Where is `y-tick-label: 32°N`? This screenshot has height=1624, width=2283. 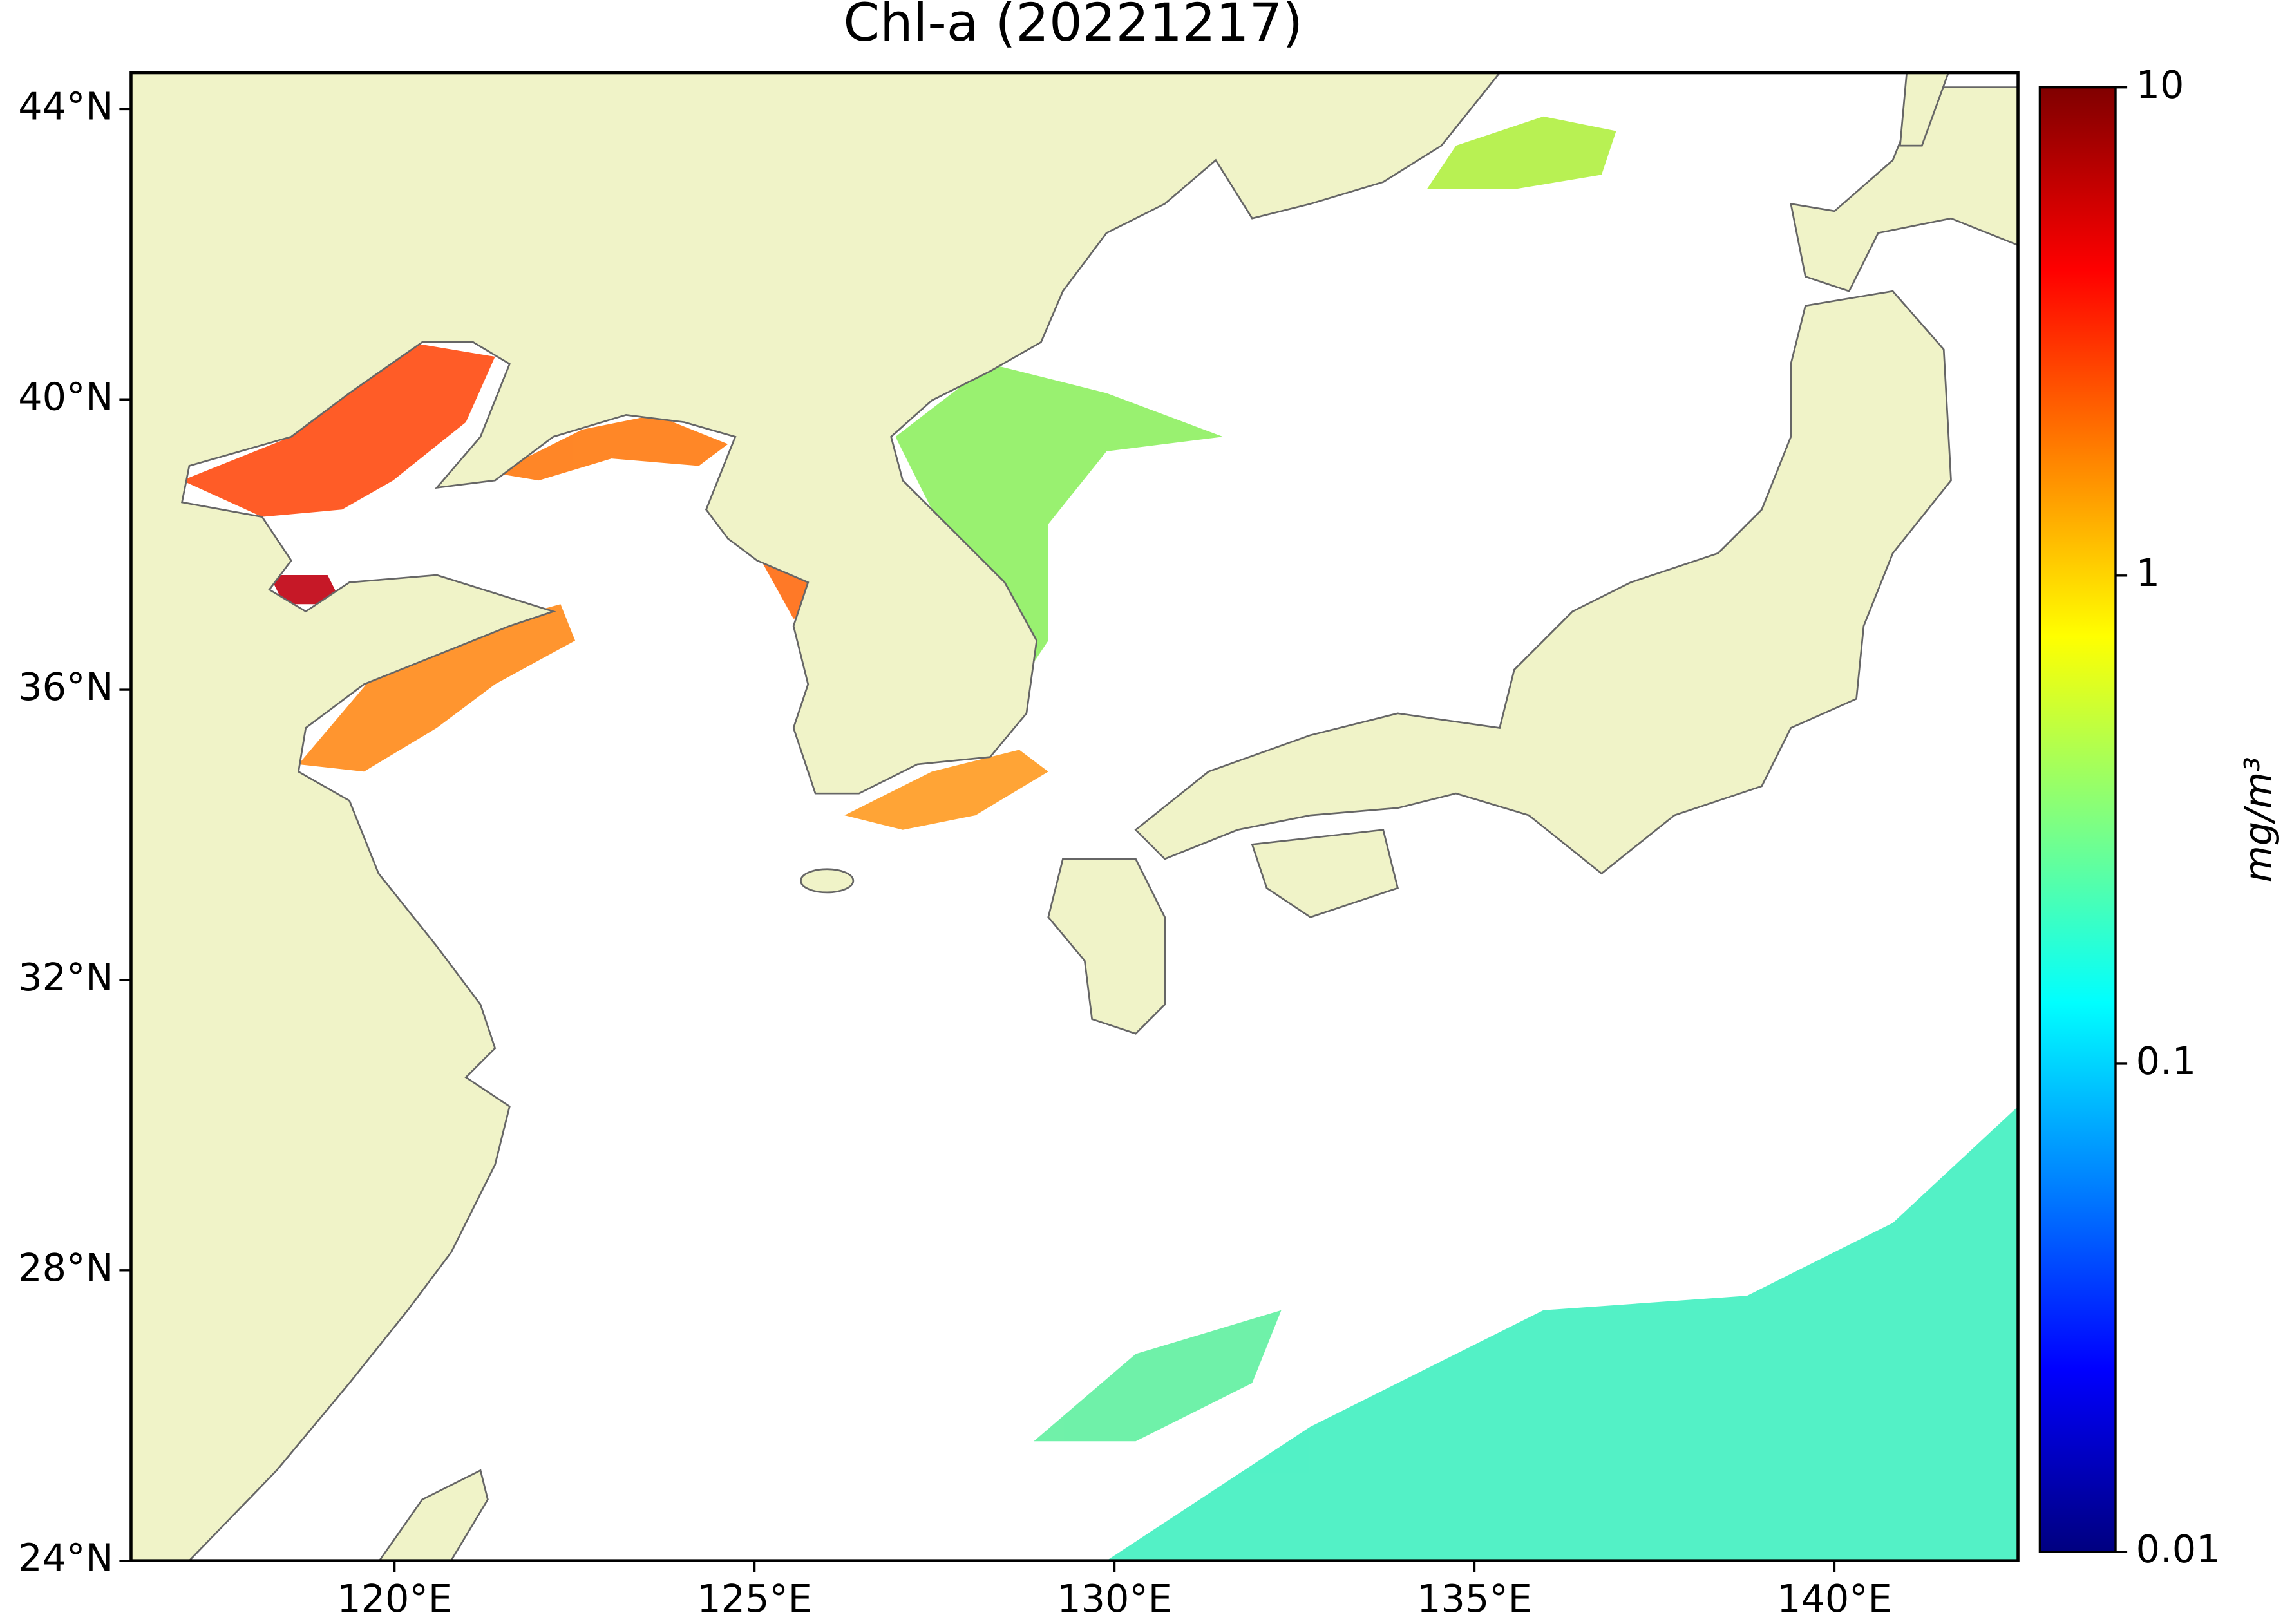
y-tick-label: 32°N is located at coordinates (65, 977).